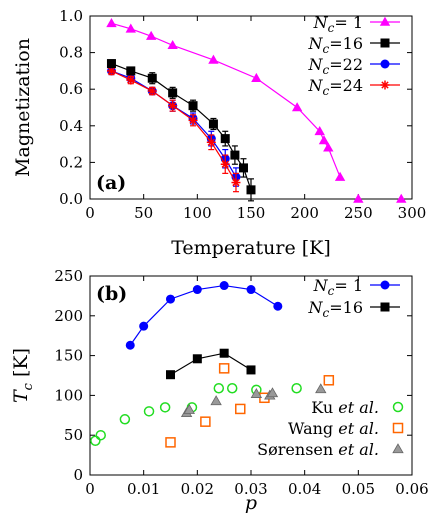 The height and width of the screenshot is (514, 447). What do you see at coordinates (111, 294) in the screenshot?
I see `panel-tag: (b)` at bounding box center [111, 294].